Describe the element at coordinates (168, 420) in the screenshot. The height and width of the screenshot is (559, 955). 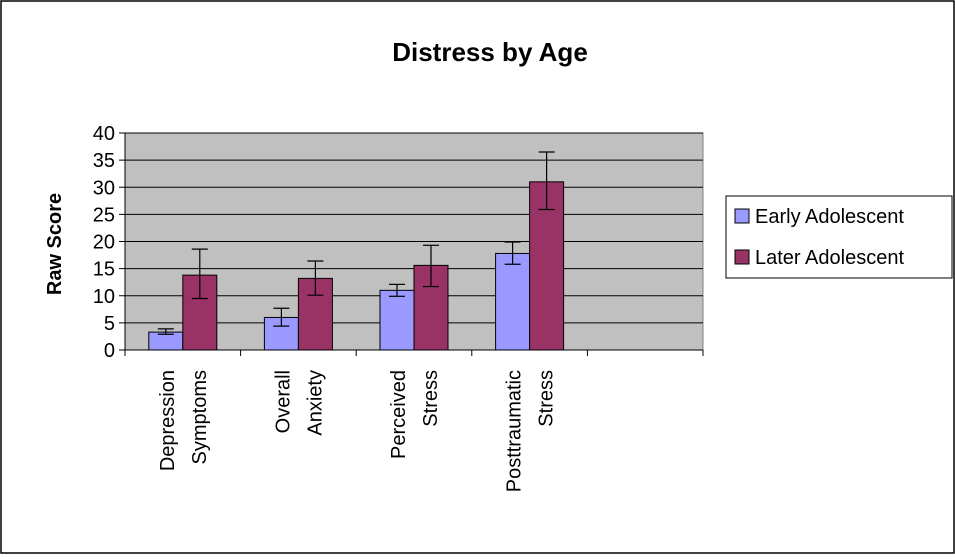
I see `x-tick-label: Depression` at that location.